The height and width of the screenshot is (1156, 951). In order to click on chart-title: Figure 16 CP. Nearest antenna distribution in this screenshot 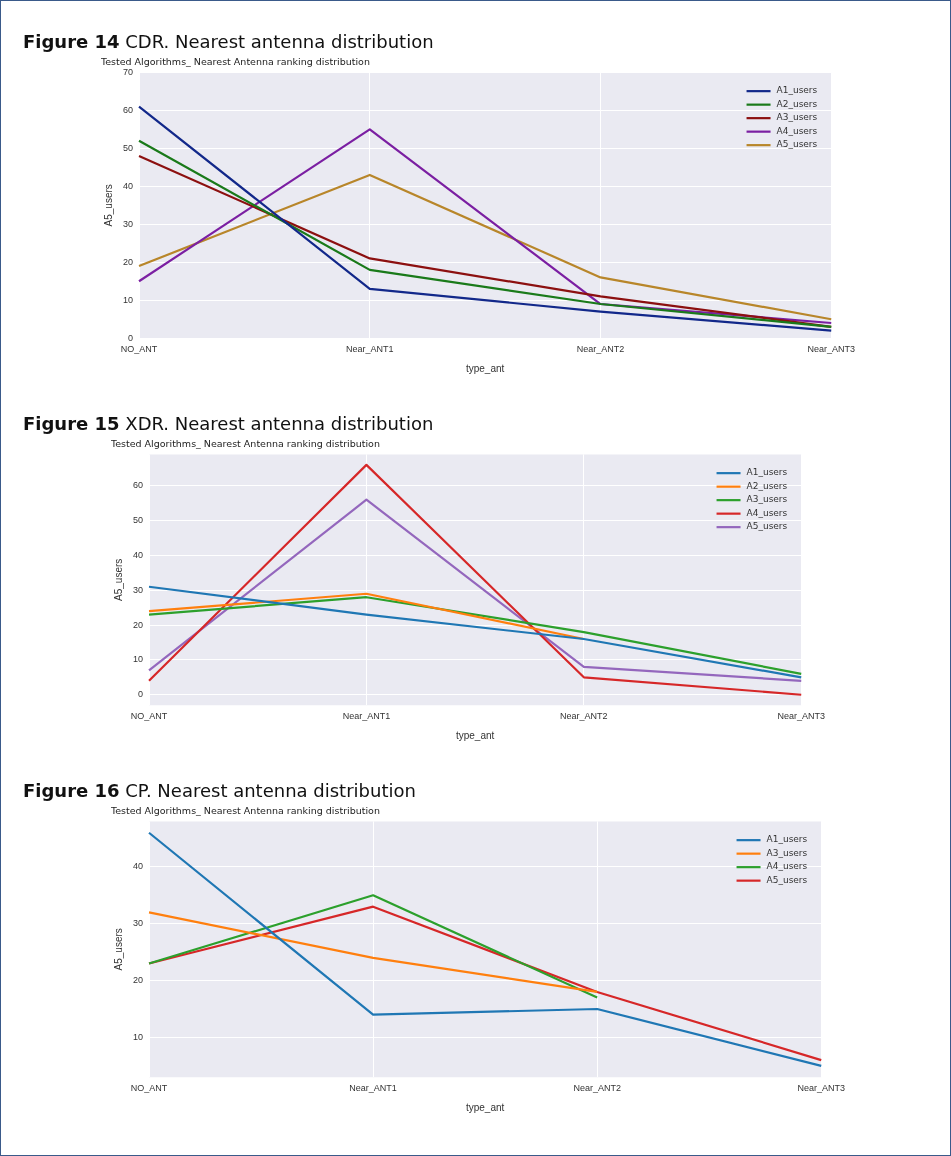, I will do `click(220, 791)`.